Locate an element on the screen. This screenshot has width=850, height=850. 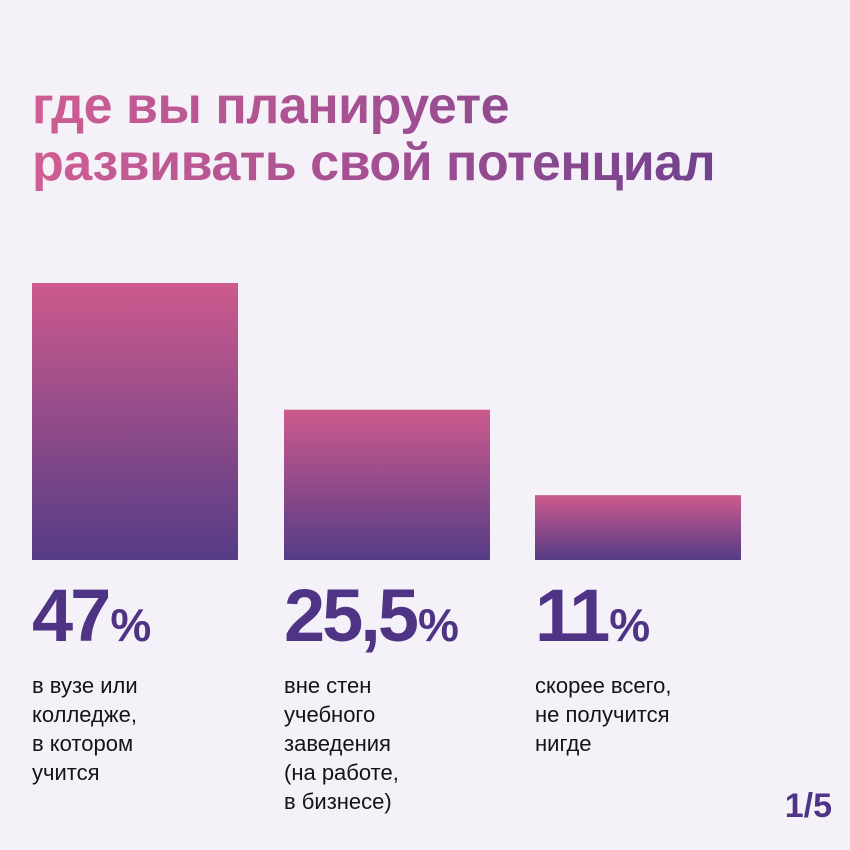
data-label-1: 47% is located at coordinates (92, 615).